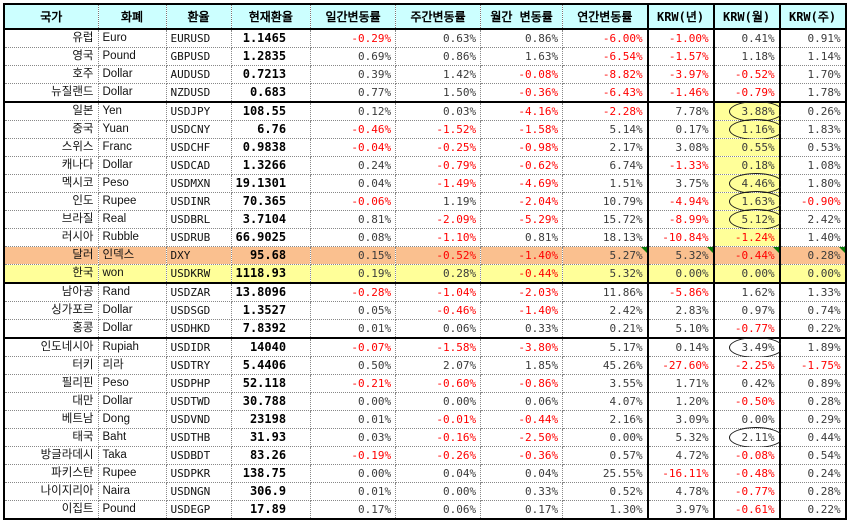 Image resolution: width=848 pixels, height=524 pixels. Describe the element at coordinates (271, 219) in the screenshot. I see `cell-rate: 3.7104` at that location.